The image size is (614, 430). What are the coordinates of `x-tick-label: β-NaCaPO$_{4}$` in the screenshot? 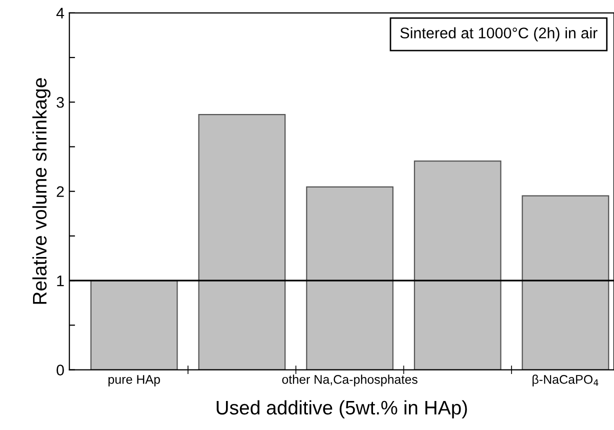 It's located at (565, 380).